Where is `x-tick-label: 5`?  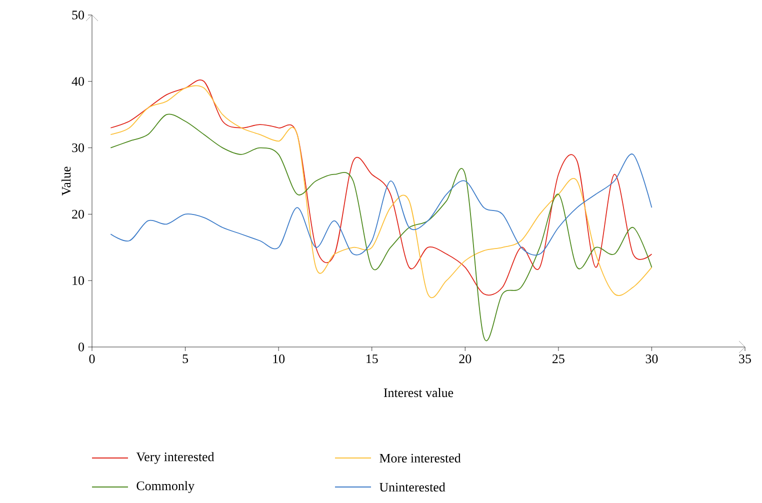 x-tick-label: 5 is located at coordinates (185, 359).